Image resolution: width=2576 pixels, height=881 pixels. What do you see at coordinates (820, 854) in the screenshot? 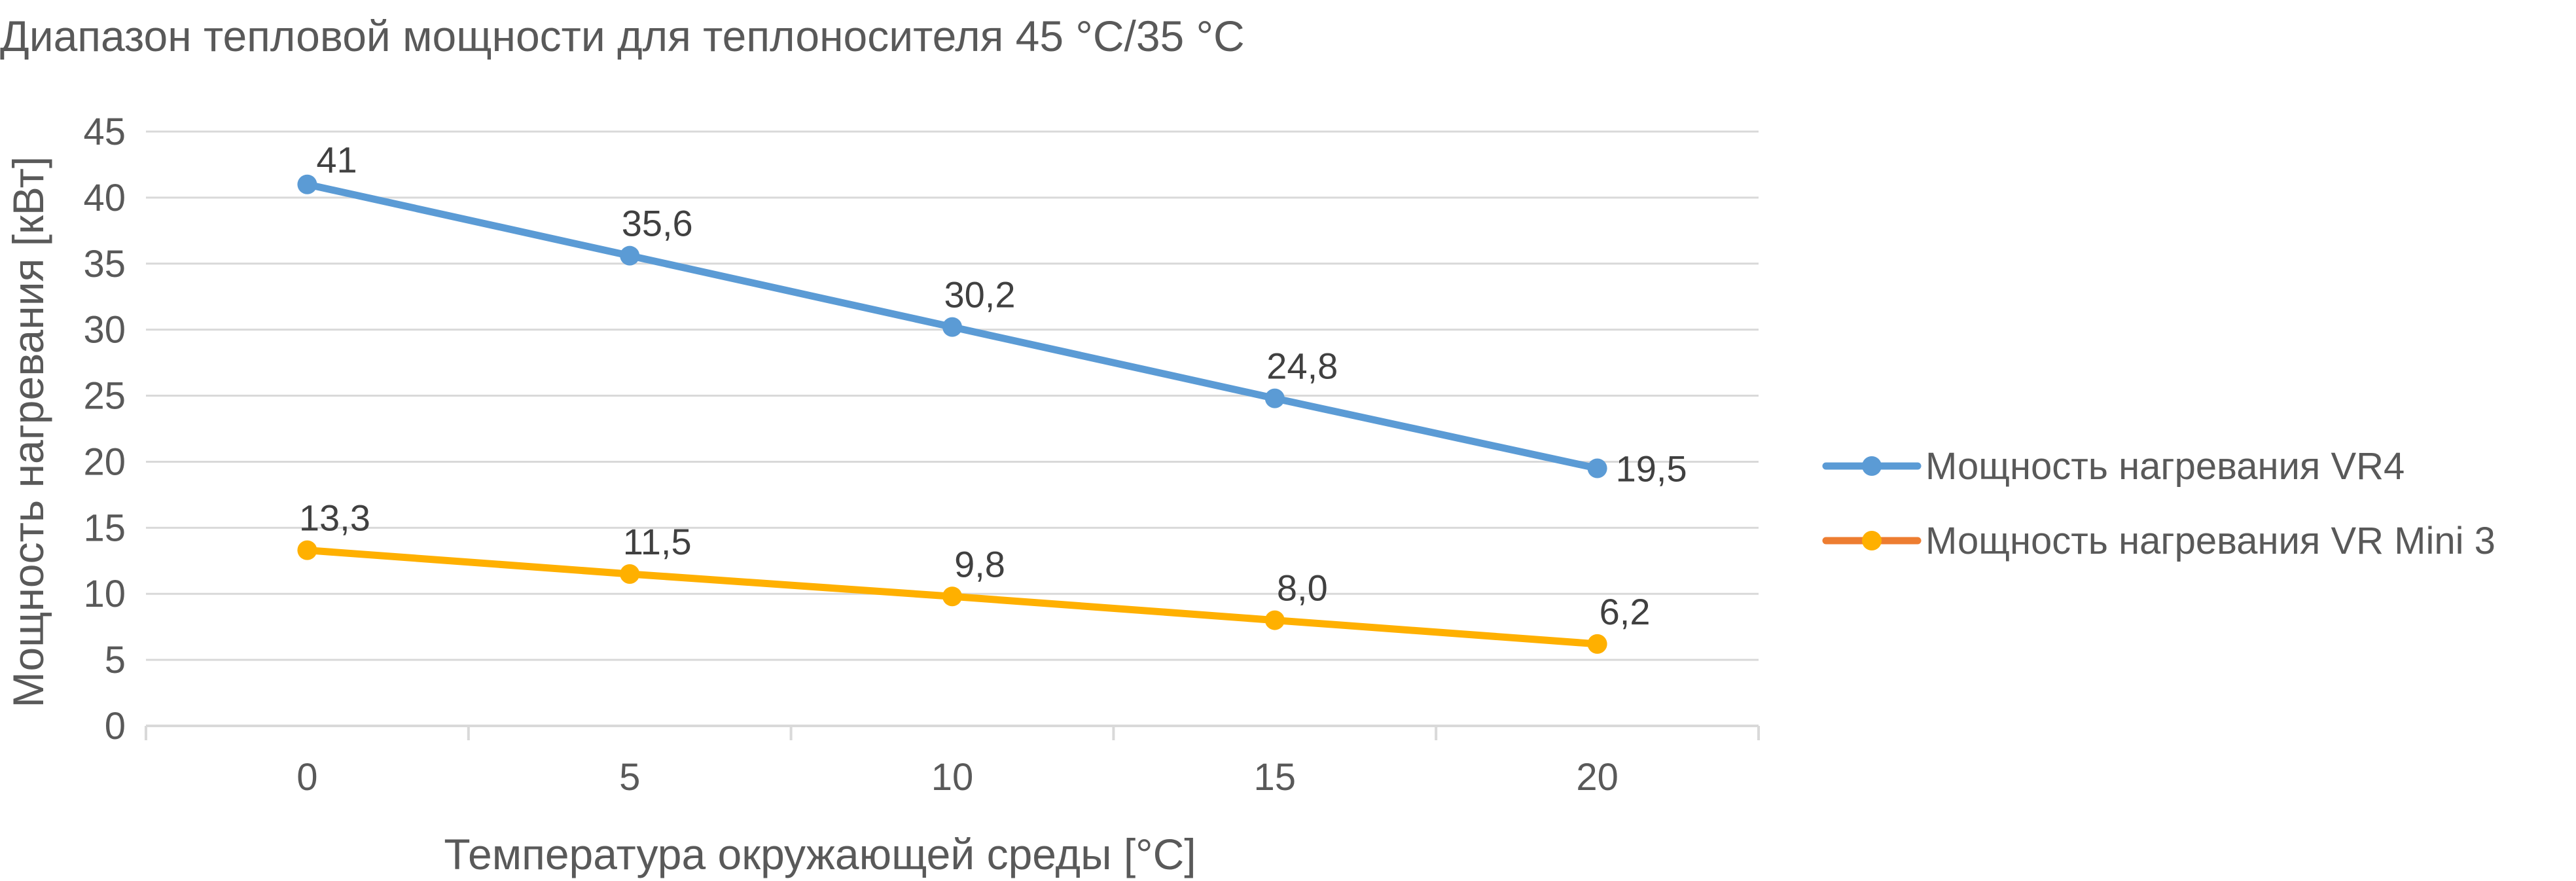
I see `x-axis-title: Температура окружающей среды [°C]` at bounding box center [820, 854].